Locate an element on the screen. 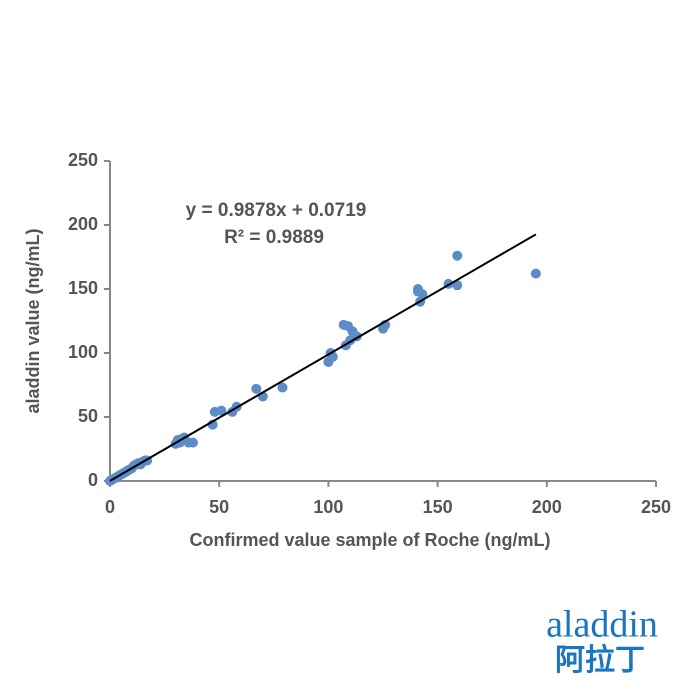  y-tick-label: 150 is located at coordinates (83, 288).